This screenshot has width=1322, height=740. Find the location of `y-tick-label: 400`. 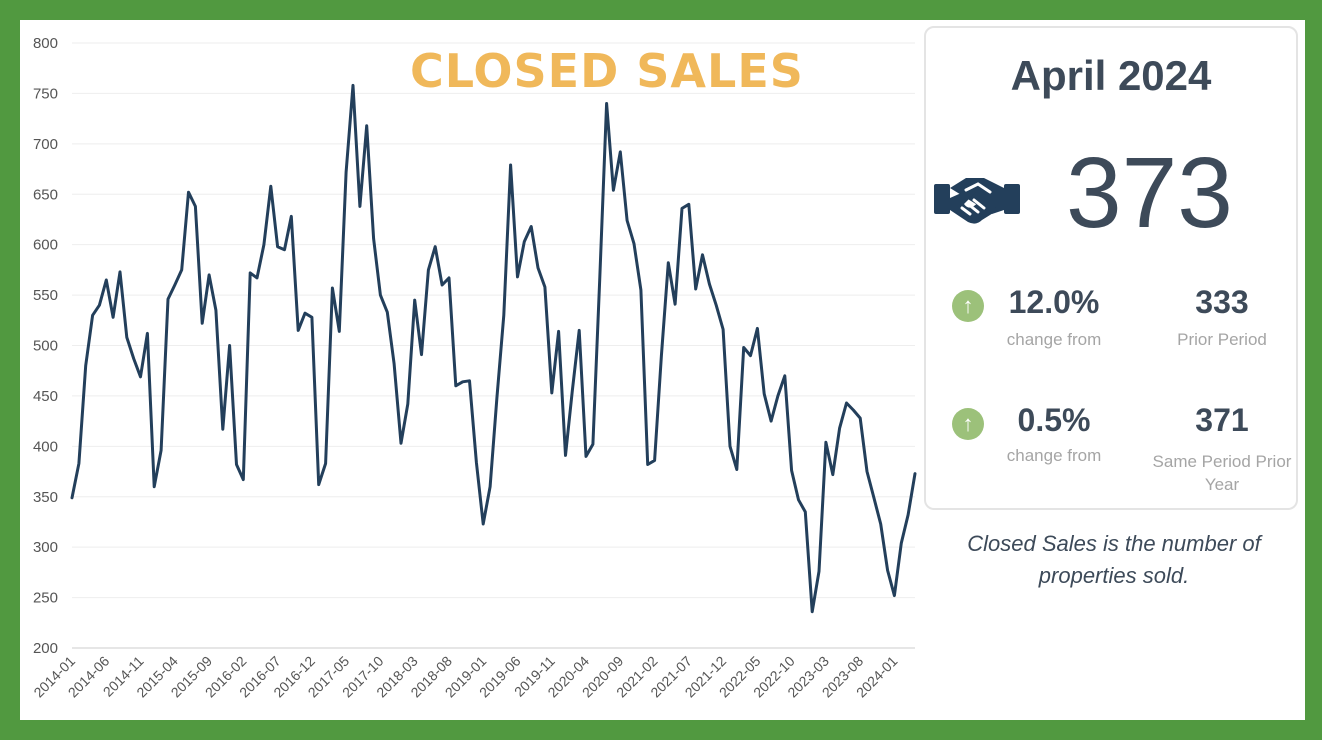

y-tick-label: 400 is located at coordinates (45, 446).